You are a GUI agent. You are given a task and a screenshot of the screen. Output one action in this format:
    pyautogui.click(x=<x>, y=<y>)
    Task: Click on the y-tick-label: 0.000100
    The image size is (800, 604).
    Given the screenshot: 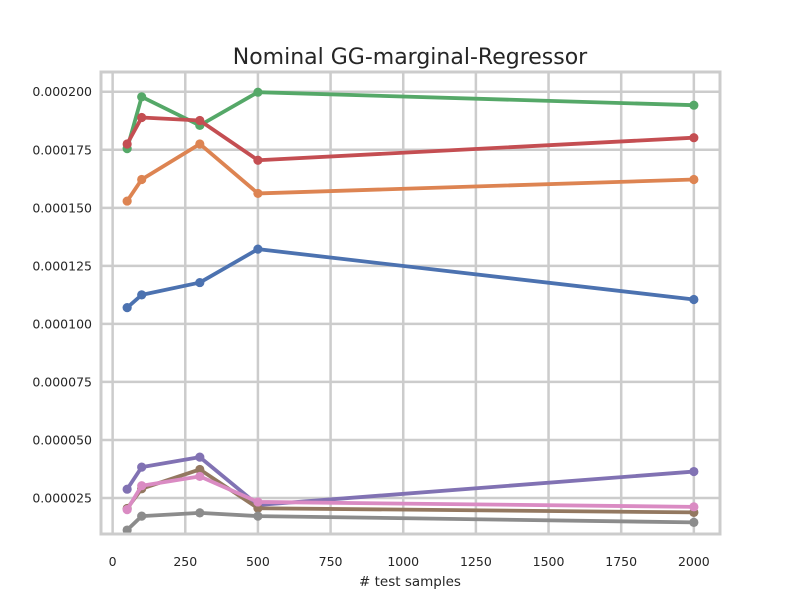 What is the action you would take?
    pyautogui.click(x=62, y=323)
    